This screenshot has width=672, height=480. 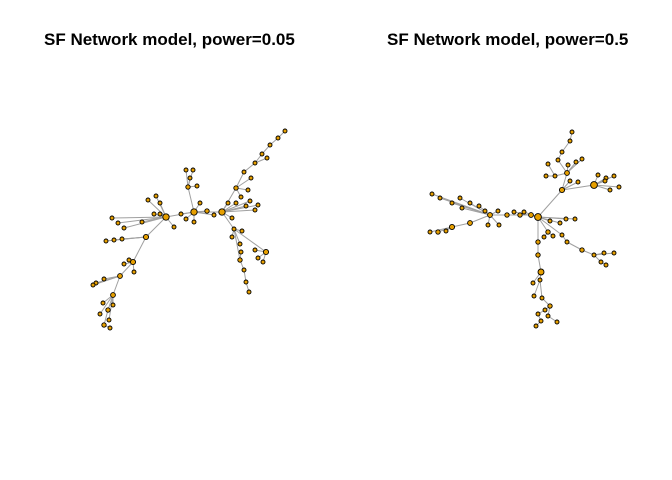 I want to click on panel-title-right: SF Network model, power=0.5, so click(x=508, y=39).